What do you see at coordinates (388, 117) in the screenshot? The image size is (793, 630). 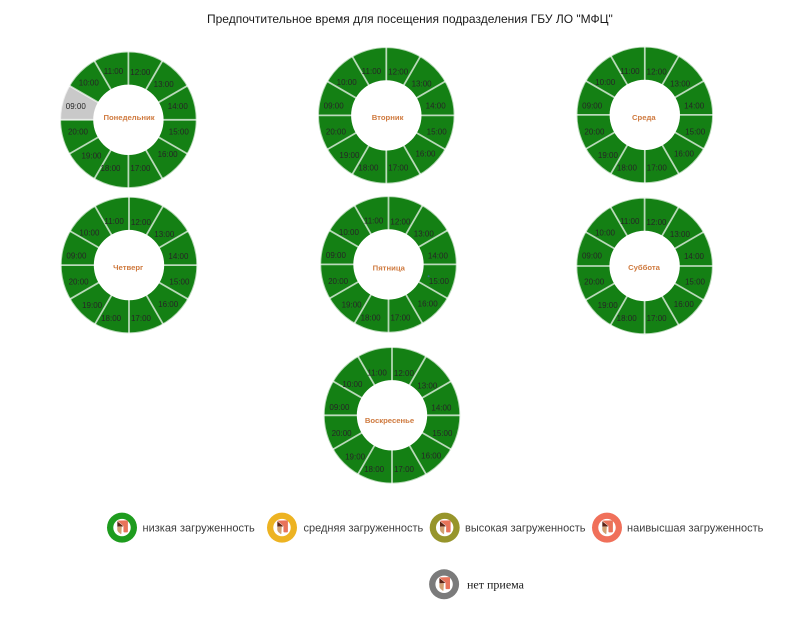 I see `svg-text: Вторник` at bounding box center [388, 117].